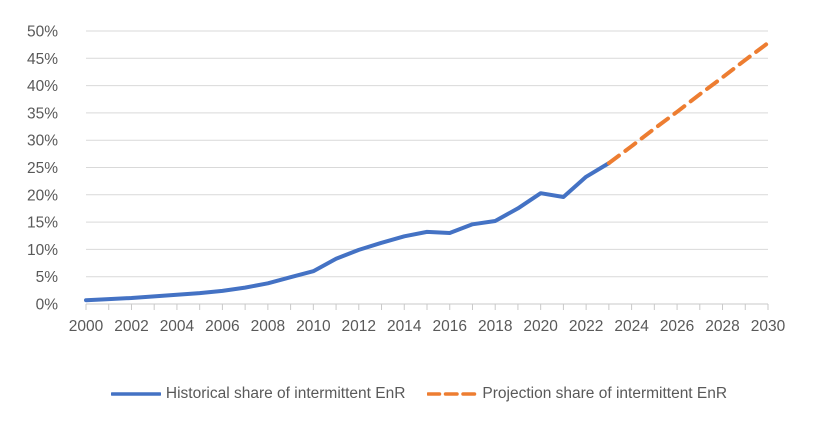 The width and height of the screenshot is (838, 434). I want to click on y-axis-tick-label: 10%, so click(42, 250).